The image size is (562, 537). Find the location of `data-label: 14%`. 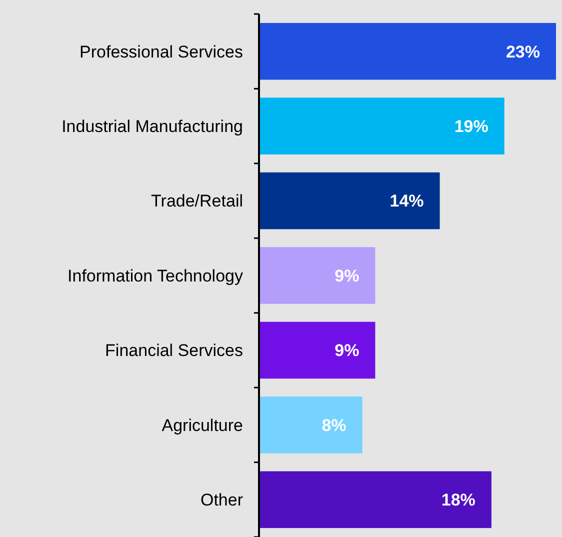

data-label: 14% is located at coordinates (407, 201).